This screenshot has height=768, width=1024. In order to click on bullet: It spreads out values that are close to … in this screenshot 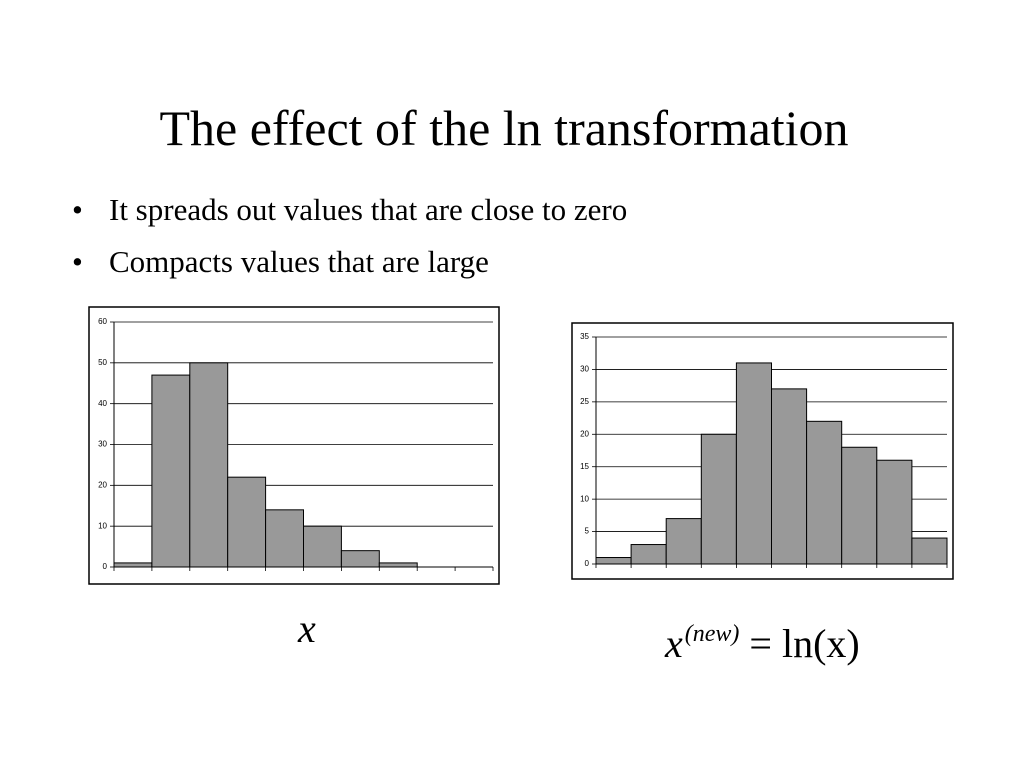, I will do `click(368, 209)`.